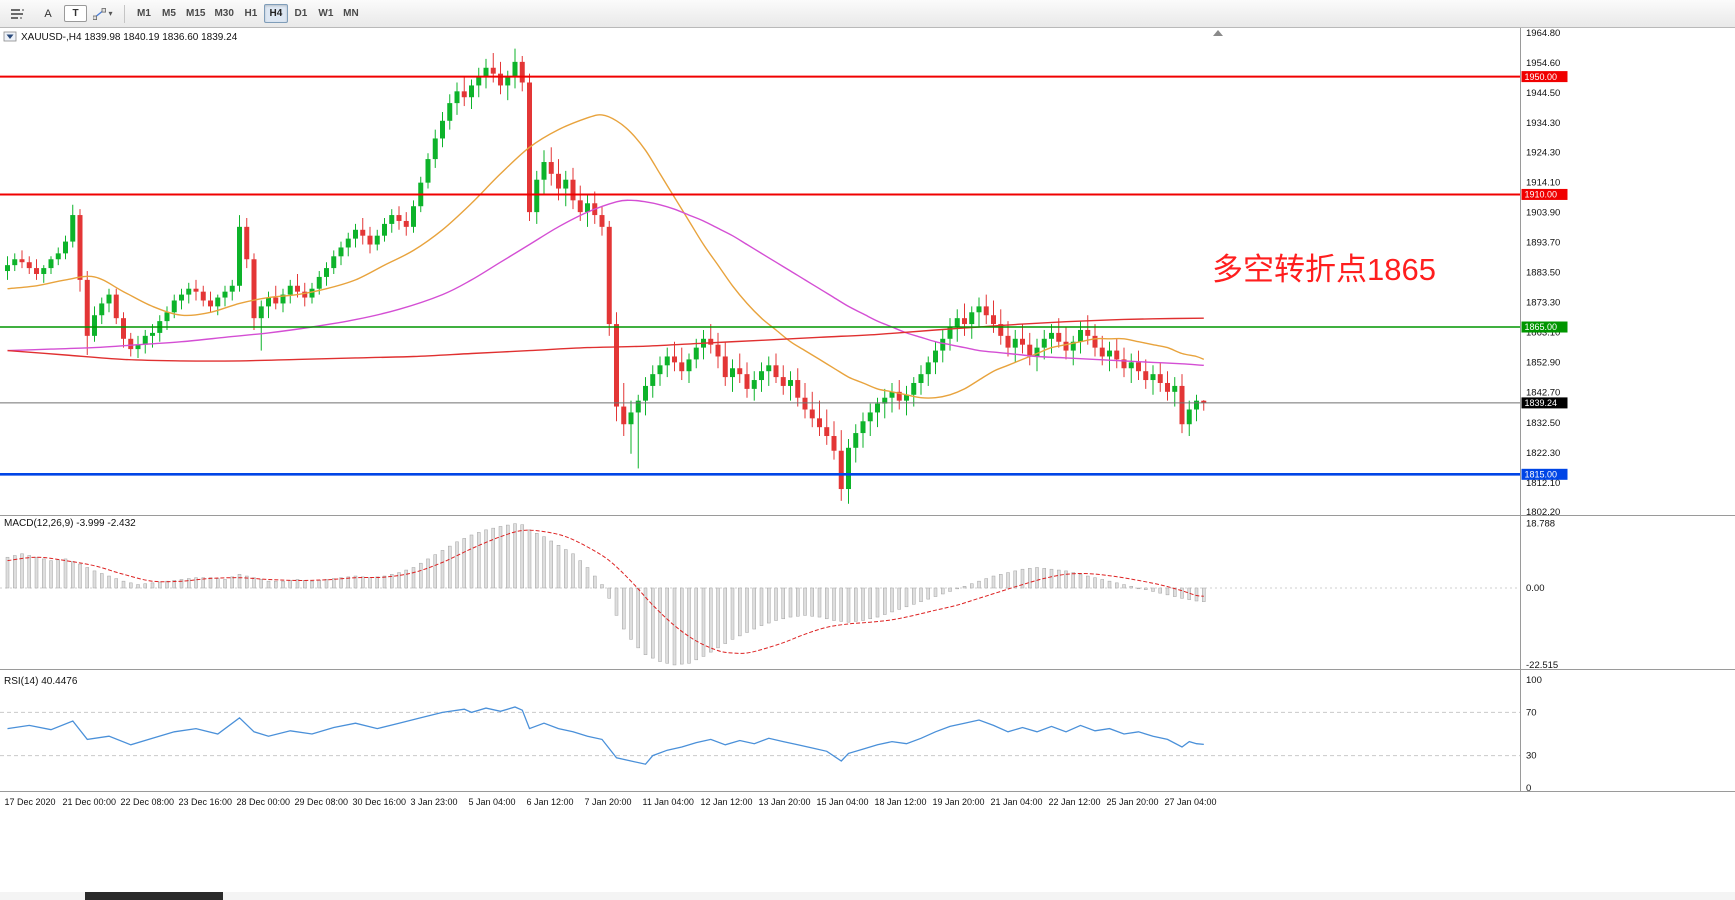 This screenshot has height=900, width=1735. What do you see at coordinates (1017, 802) in the screenshot?
I see `svg-text: 21 Jan 04:00` at bounding box center [1017, 802].